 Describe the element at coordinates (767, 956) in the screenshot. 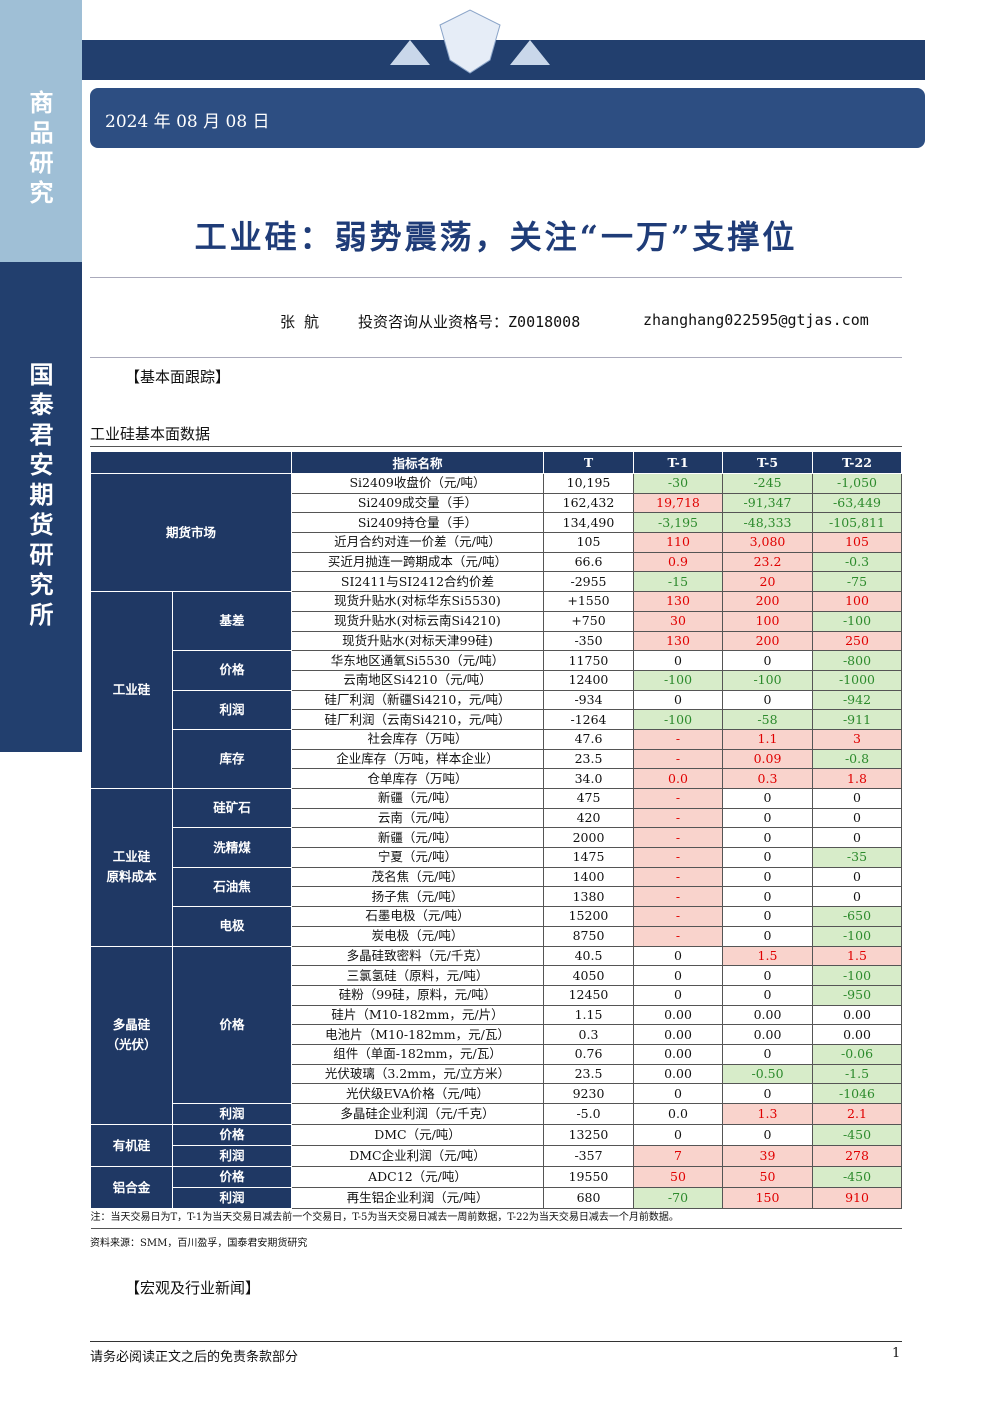

I see `value-cell: 1.5` at that location.